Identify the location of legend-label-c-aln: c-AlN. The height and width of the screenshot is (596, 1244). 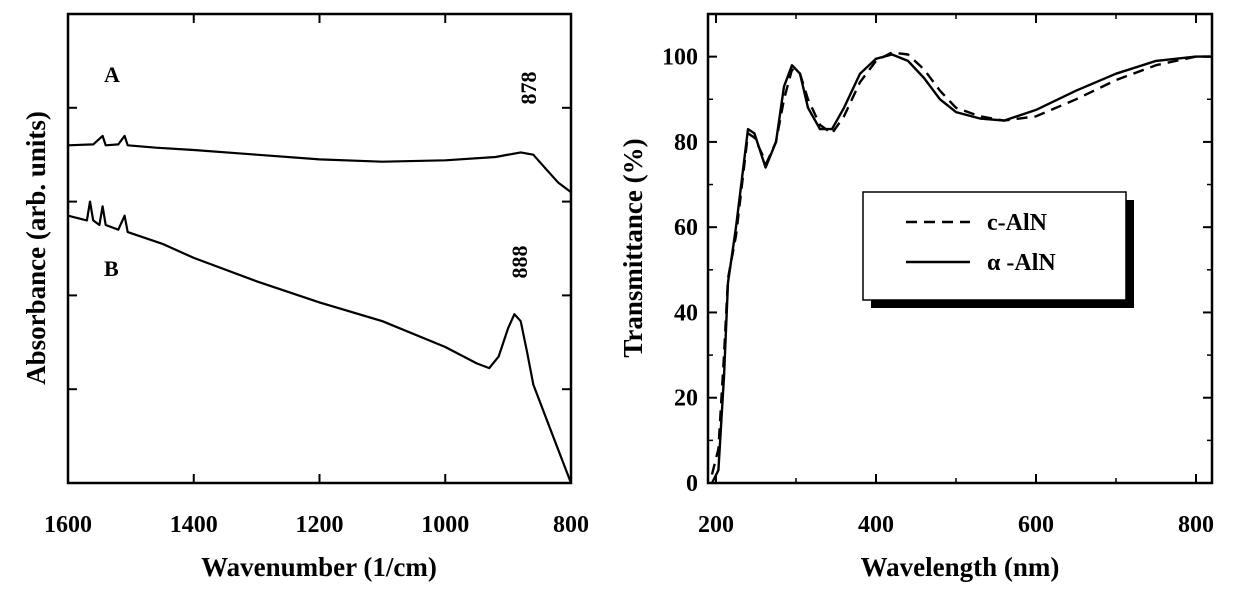
(1017, 223).